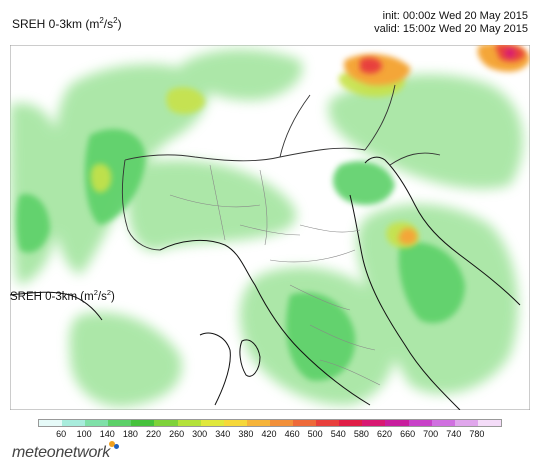  What do you see at coordinates (408, 434) in the screenshot?
I see `legend-label: 660` at bounding box center [408, 434].